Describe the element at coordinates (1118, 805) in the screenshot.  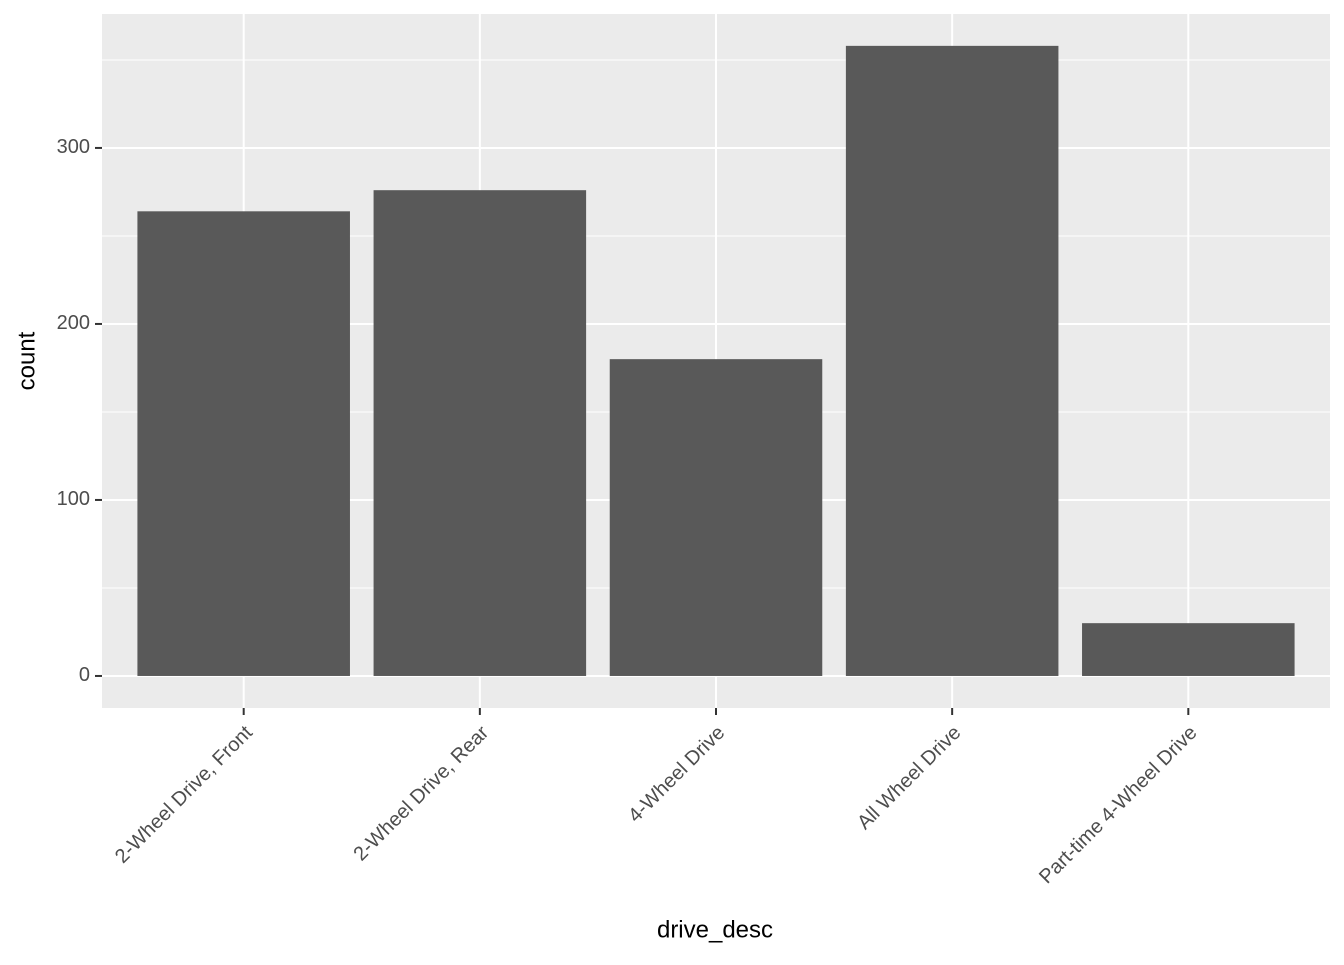
I see `x-tick-label: Part-time 4-Wheel Drive` at that location.